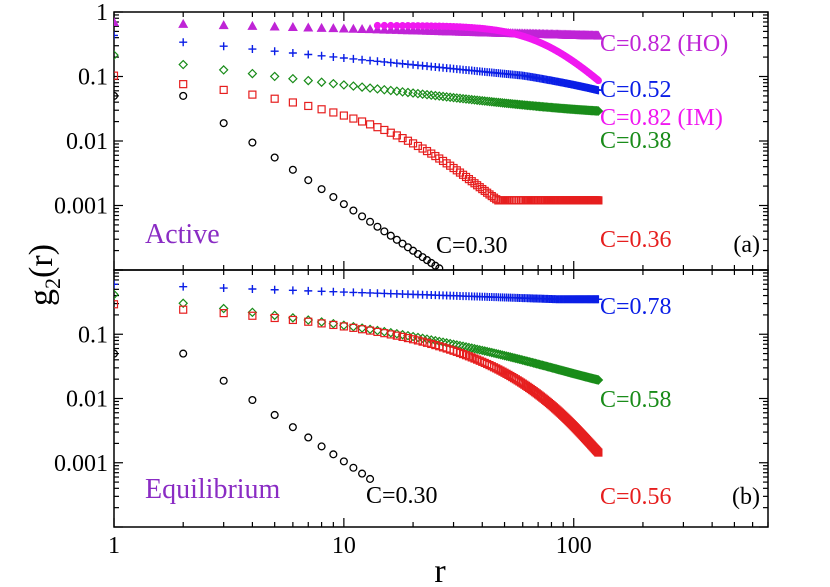  Describe the element at coordinates (746, 497) in the screenshot. I see `panel-label: (b)` at that location.